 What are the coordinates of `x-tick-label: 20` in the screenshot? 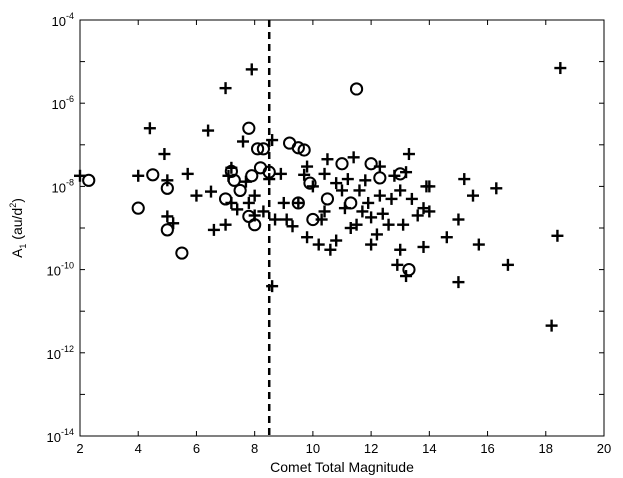 It's located at (604, 448).